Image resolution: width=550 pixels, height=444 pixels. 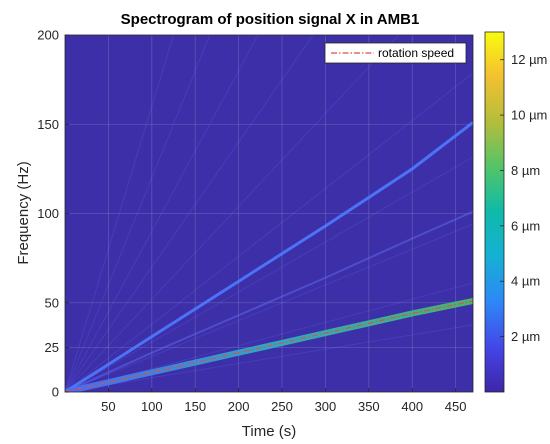 I want to click on legend: rotation speed, so click(x=395, y=53).